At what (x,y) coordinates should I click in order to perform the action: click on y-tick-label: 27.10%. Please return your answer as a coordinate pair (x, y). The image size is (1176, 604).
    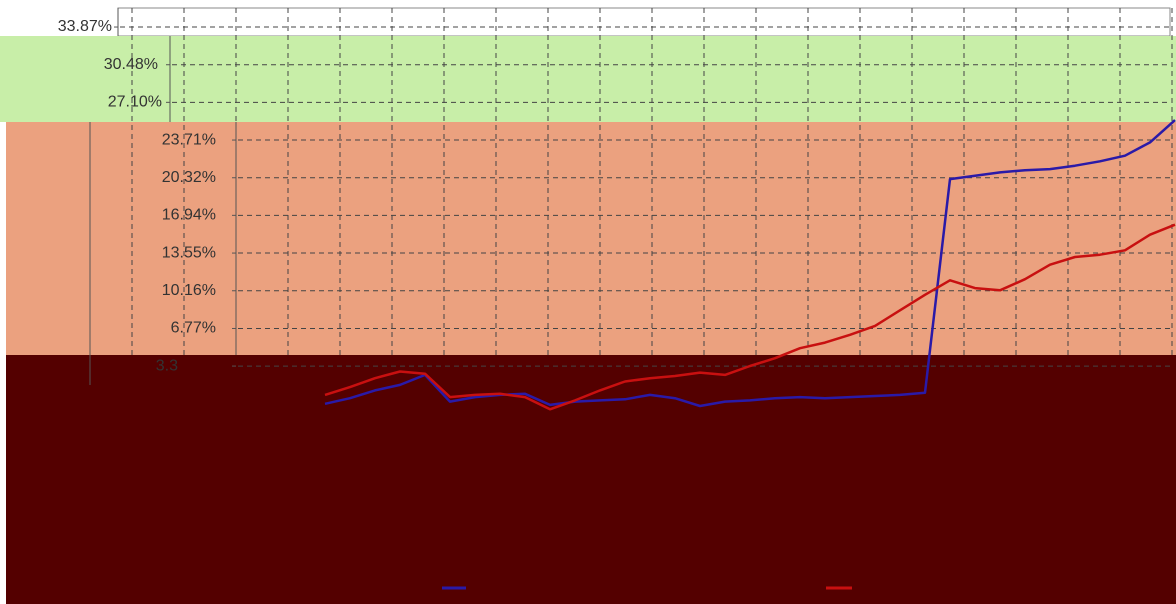
    Looking at the image, I should click on (135, 102).